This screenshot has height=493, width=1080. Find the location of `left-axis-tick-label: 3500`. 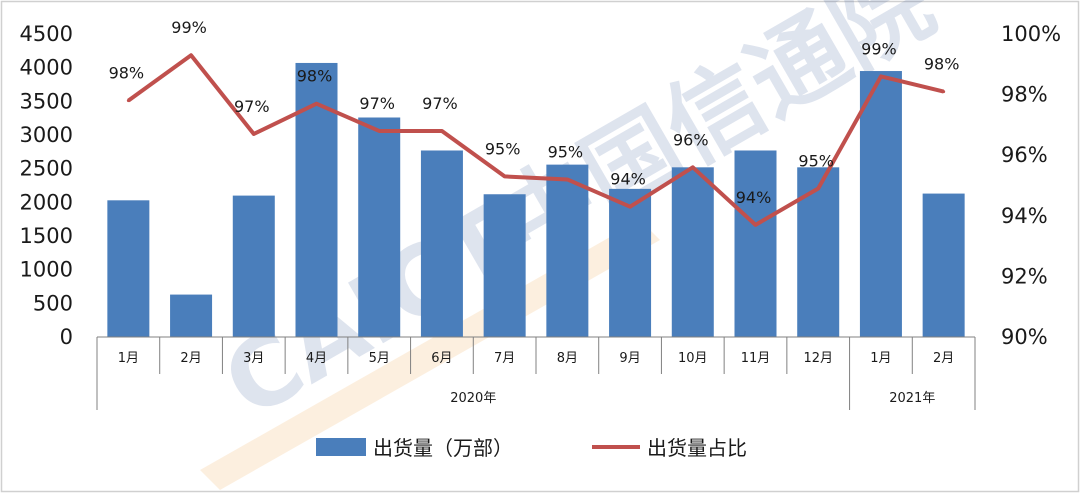

left-axis-tick-label: 3500 is located at coordinates (46, 101).